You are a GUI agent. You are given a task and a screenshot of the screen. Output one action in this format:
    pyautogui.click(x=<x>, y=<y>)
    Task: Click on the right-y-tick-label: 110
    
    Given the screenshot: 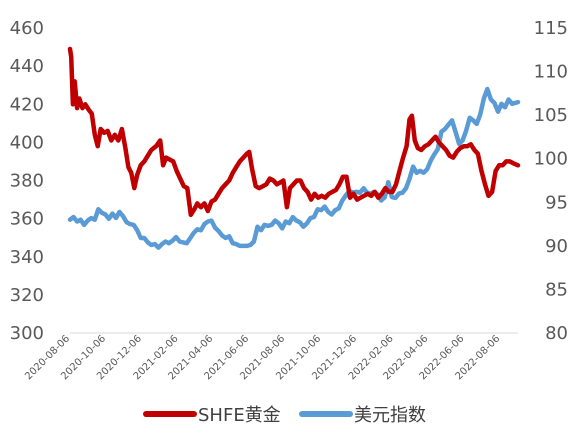 What is the action you would take?
    pyautogui.click(x=551, y=72)
    